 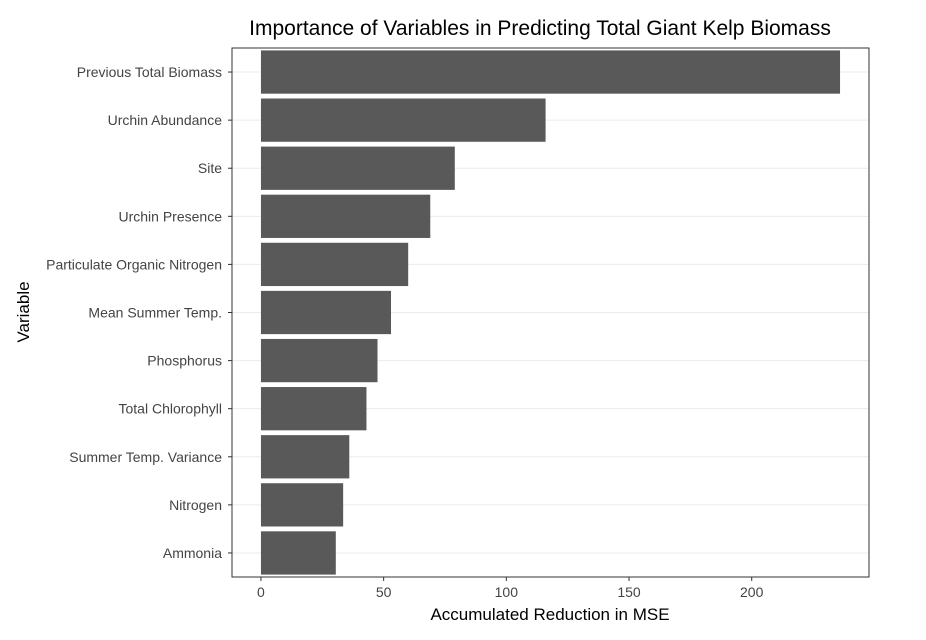 What do you see at coordinates (165, 120) in the screenshot?
I see `y-tick-label: Urchin Abundance` at bounding box center [165, 120].